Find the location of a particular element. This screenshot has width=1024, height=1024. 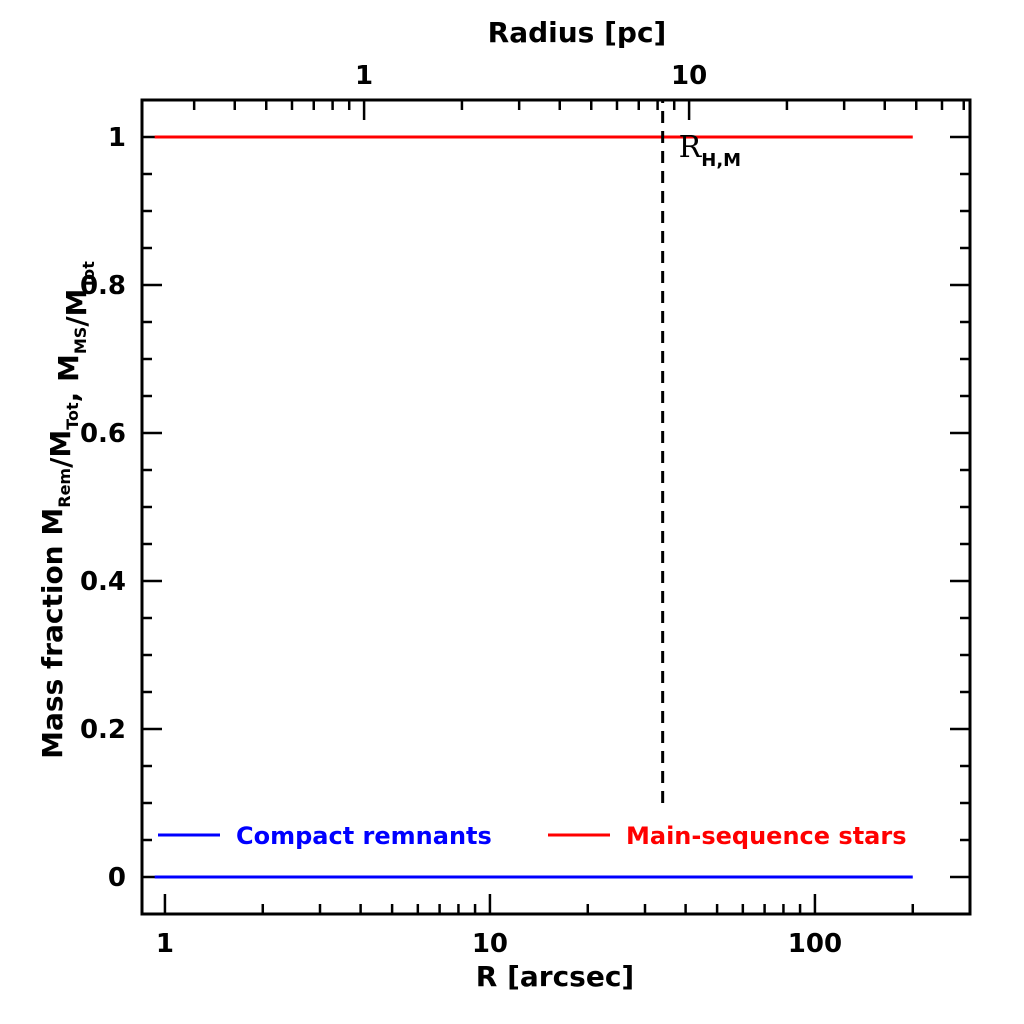

top-x-tick-label: 10 is located at coordinates (689, 76).